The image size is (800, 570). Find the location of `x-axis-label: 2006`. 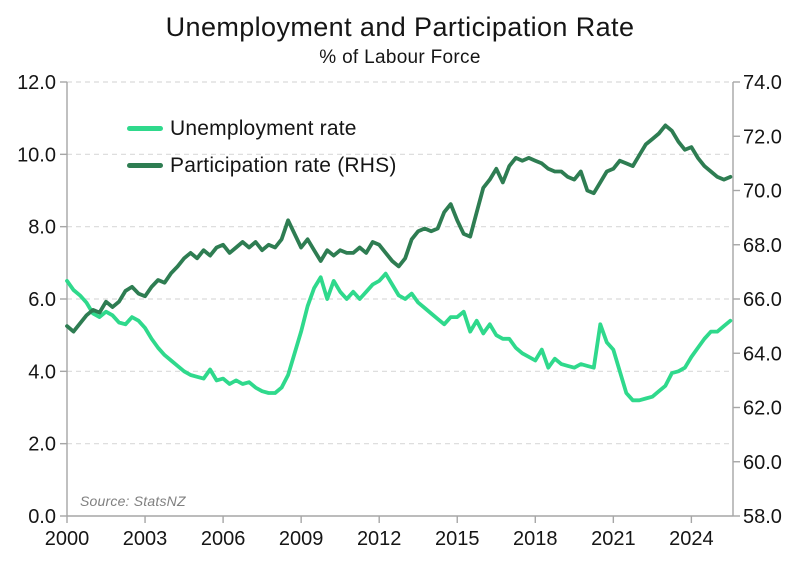

x-axis-label: 2006 is located at coordinates (223, 539).